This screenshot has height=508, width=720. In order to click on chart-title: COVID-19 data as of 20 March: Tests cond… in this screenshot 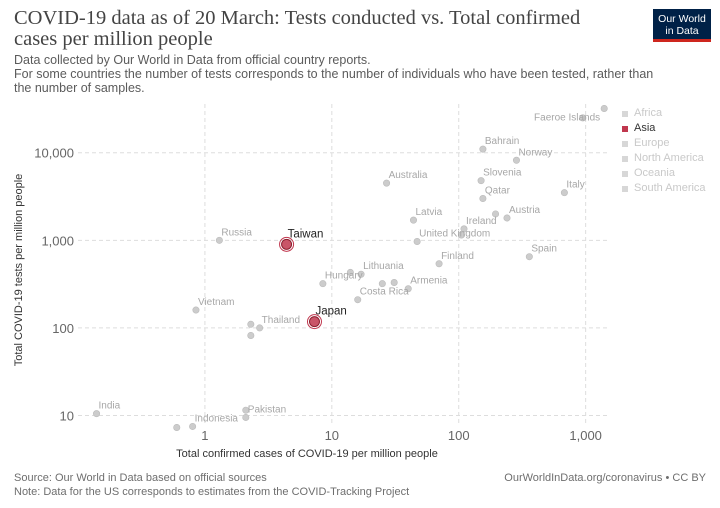, I will do `click(297, 28)`.